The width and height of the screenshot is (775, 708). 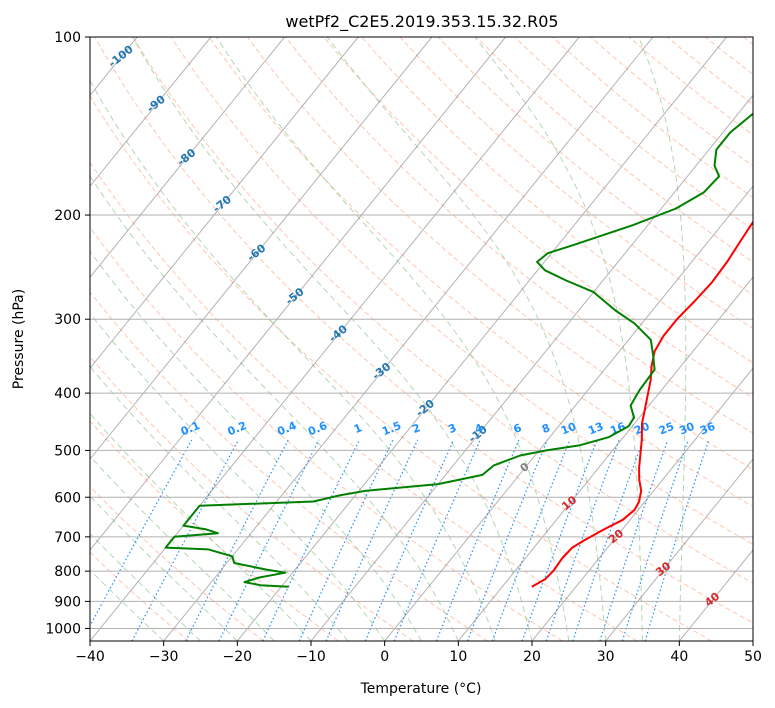 What do you see at coordinates (666, 429) in the screenshot?
I see `mixing-ratio-label: 25` at bounding box center [666, 429].